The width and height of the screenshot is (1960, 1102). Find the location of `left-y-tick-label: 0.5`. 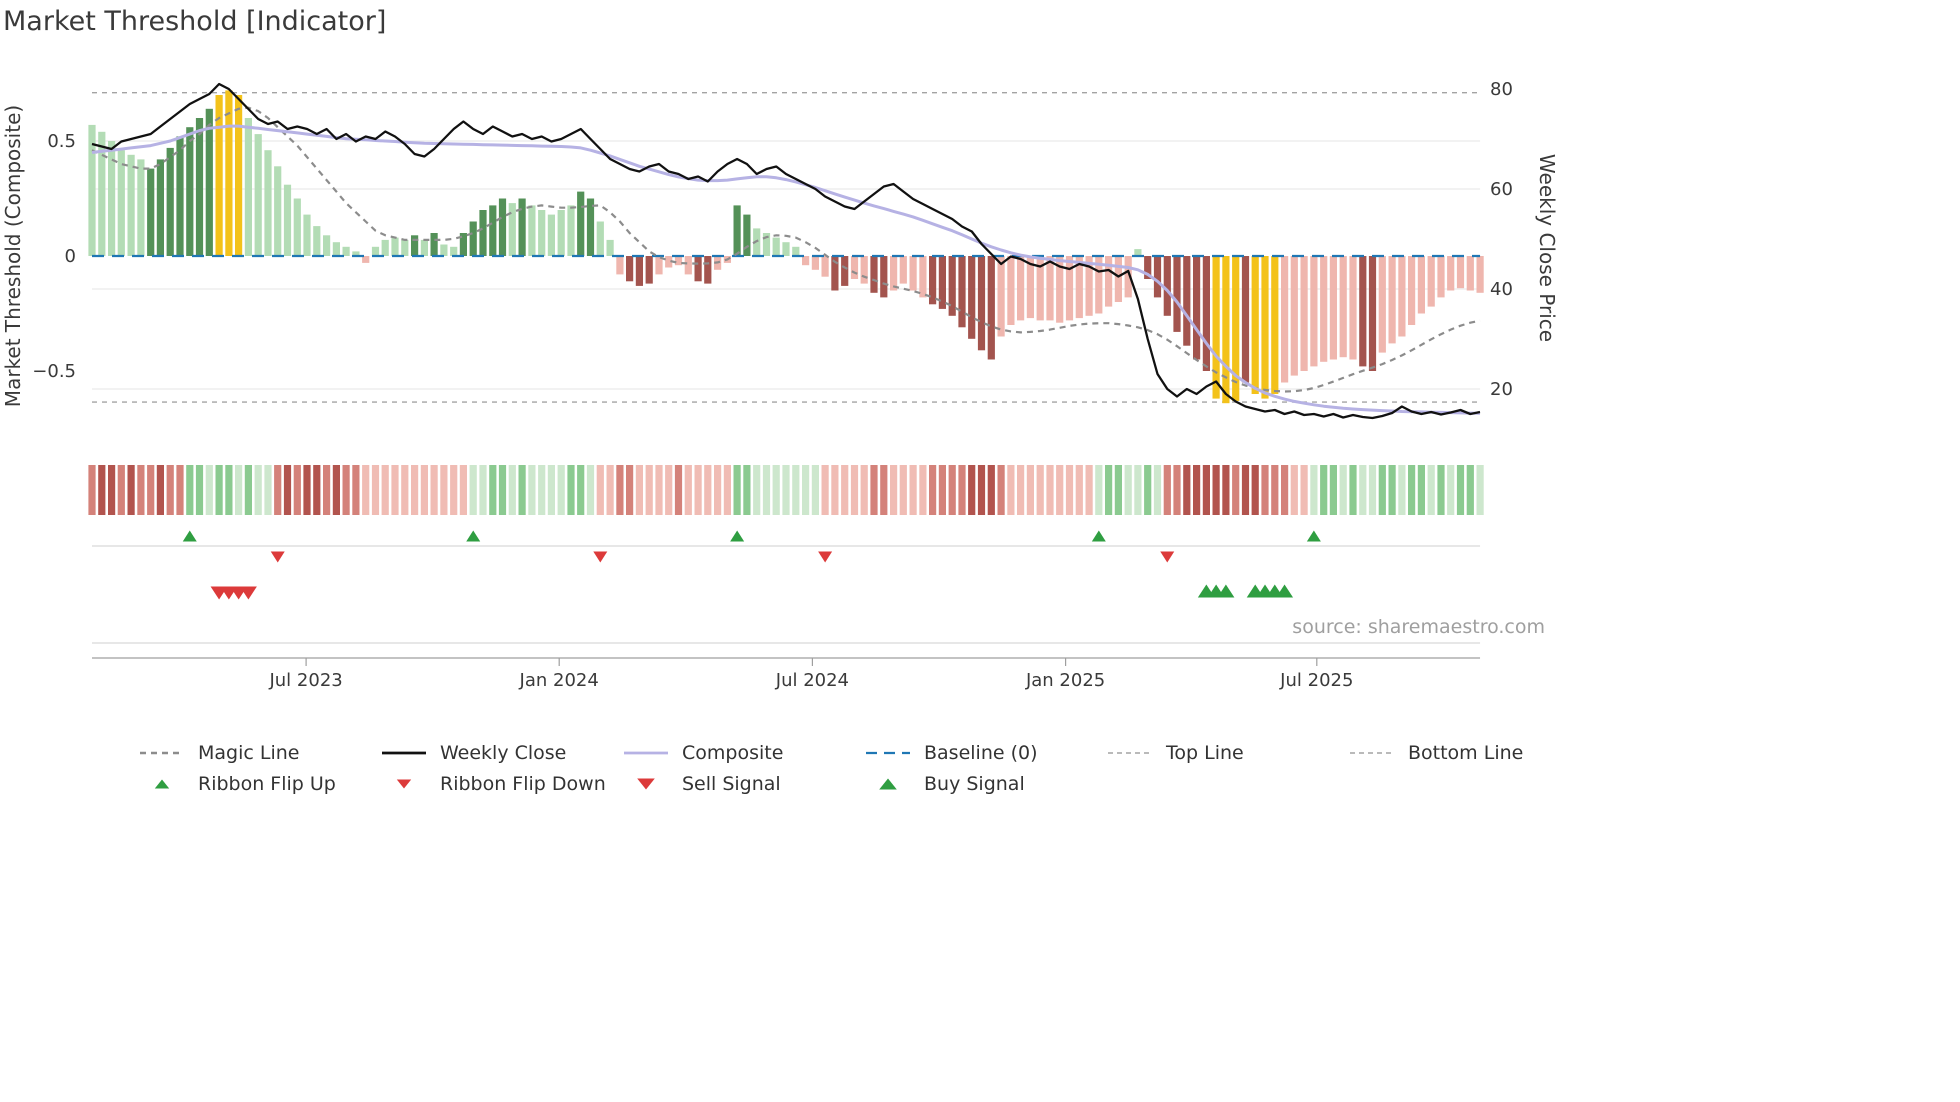

left-y-tick-label: 0.5 is located at coordinates (61, 141).